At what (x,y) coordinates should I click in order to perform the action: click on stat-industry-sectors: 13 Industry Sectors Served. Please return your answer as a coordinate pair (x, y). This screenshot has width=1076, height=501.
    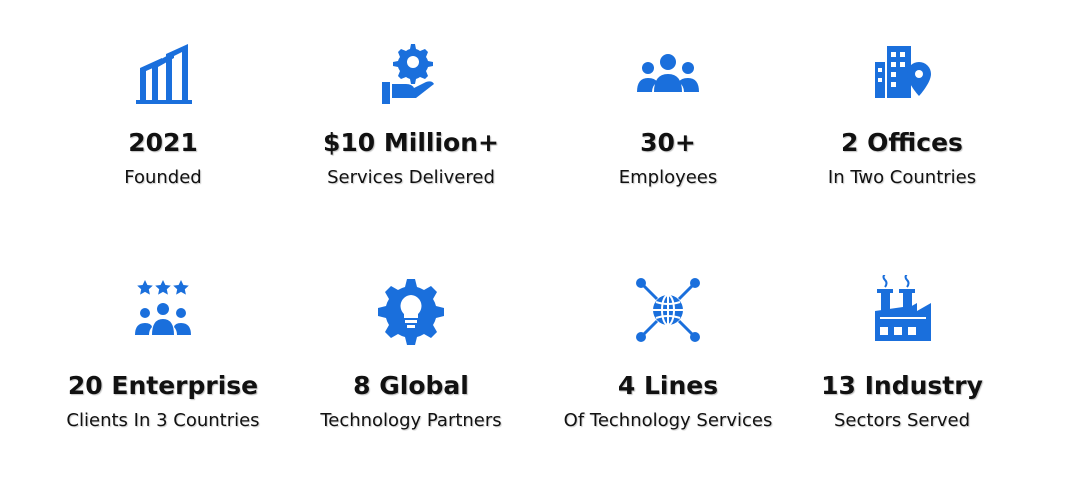
    Looking at the image, I should click on (902, 353).